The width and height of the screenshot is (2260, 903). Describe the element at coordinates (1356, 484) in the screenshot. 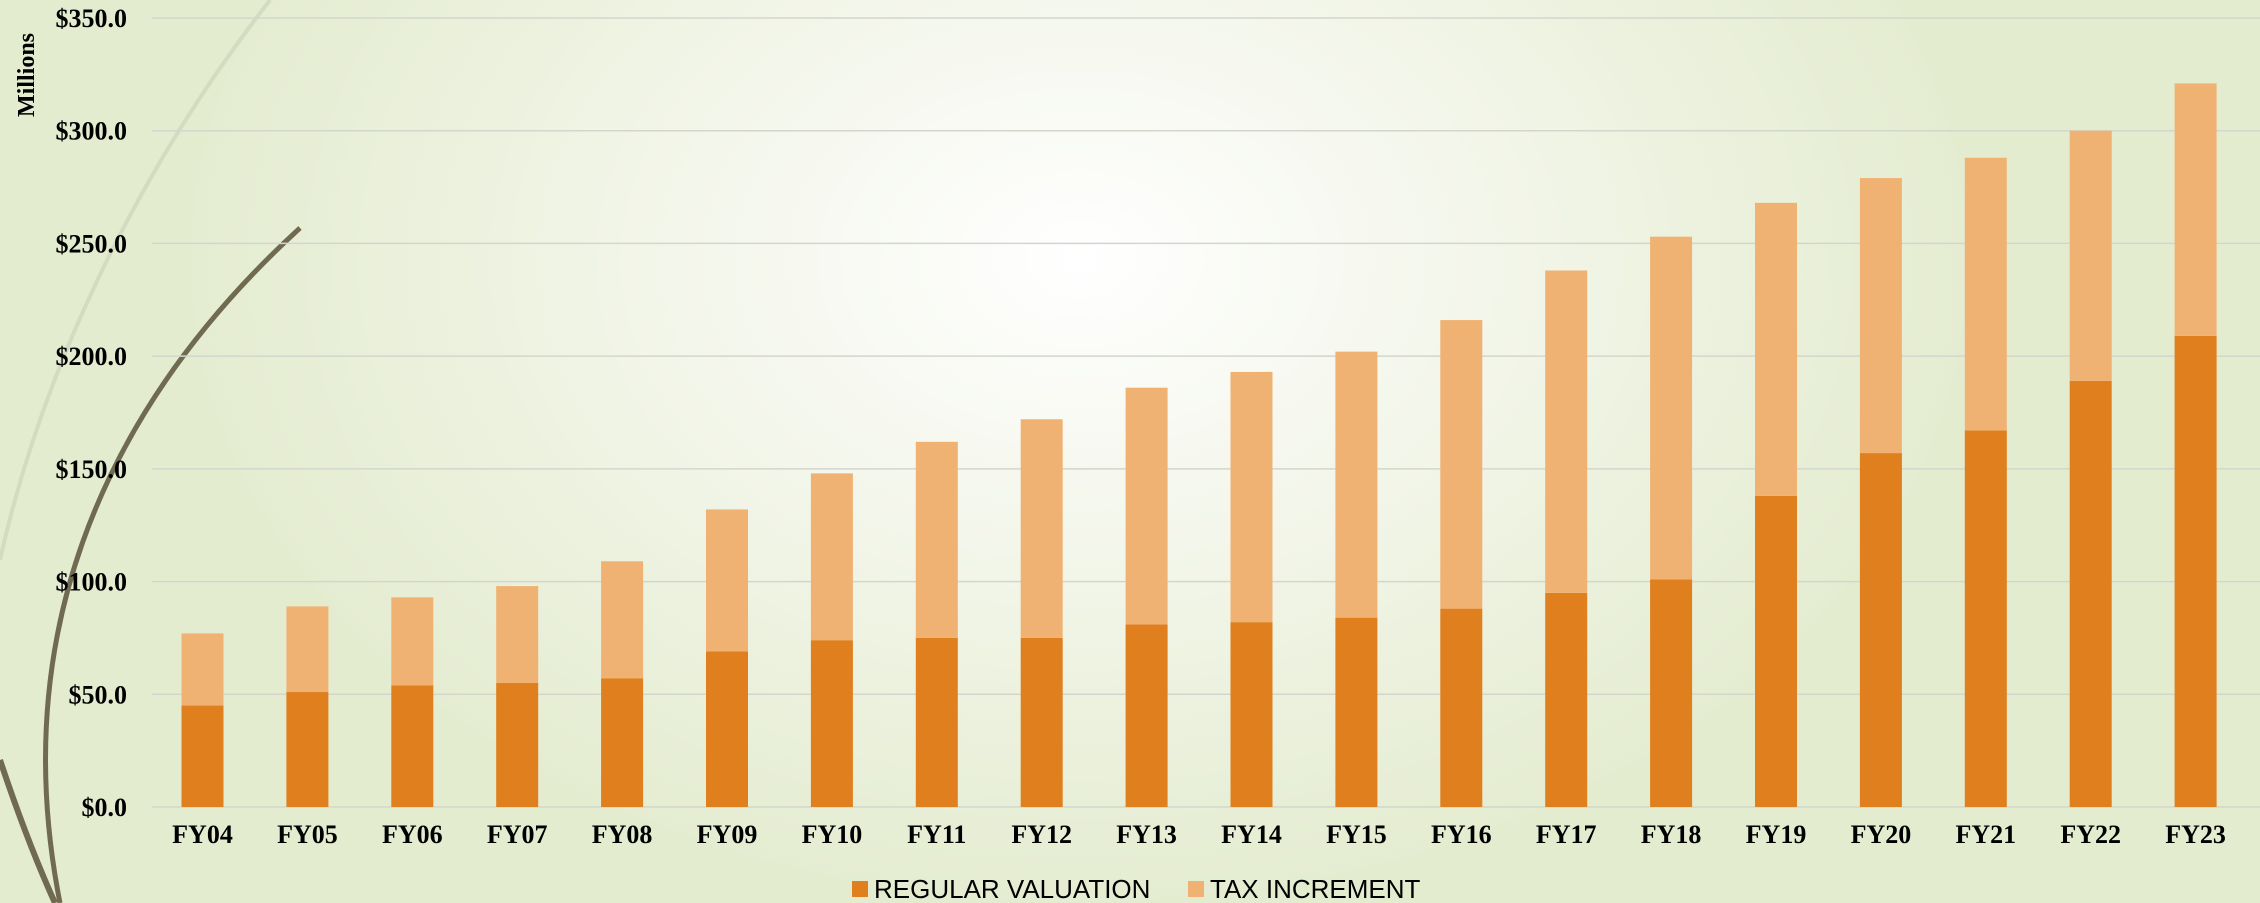

I see `bar-tax-increment-fy15` at that location.